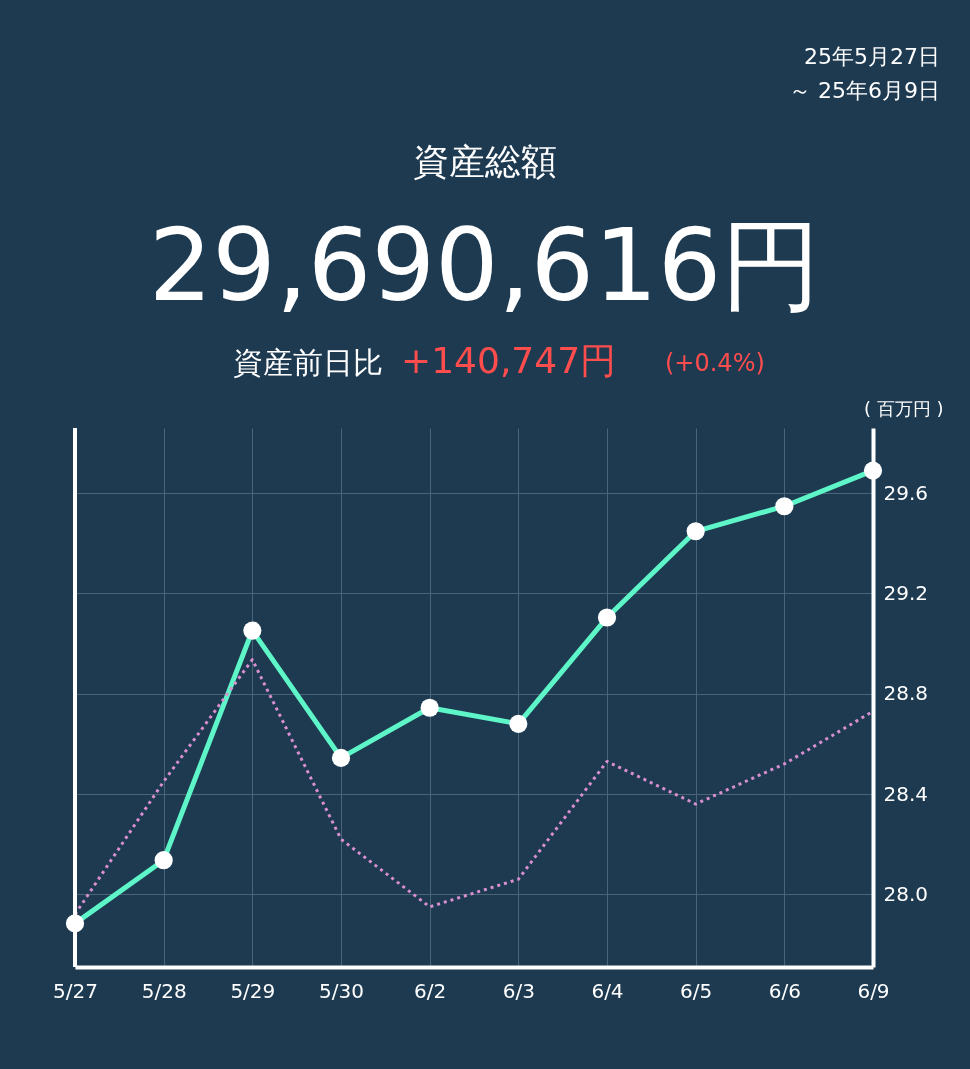  What do you see at coordinates (485, 265) in the screenshot?
I see `chart-subtitle: 29,690,616円` at bounding box center [485, 265].